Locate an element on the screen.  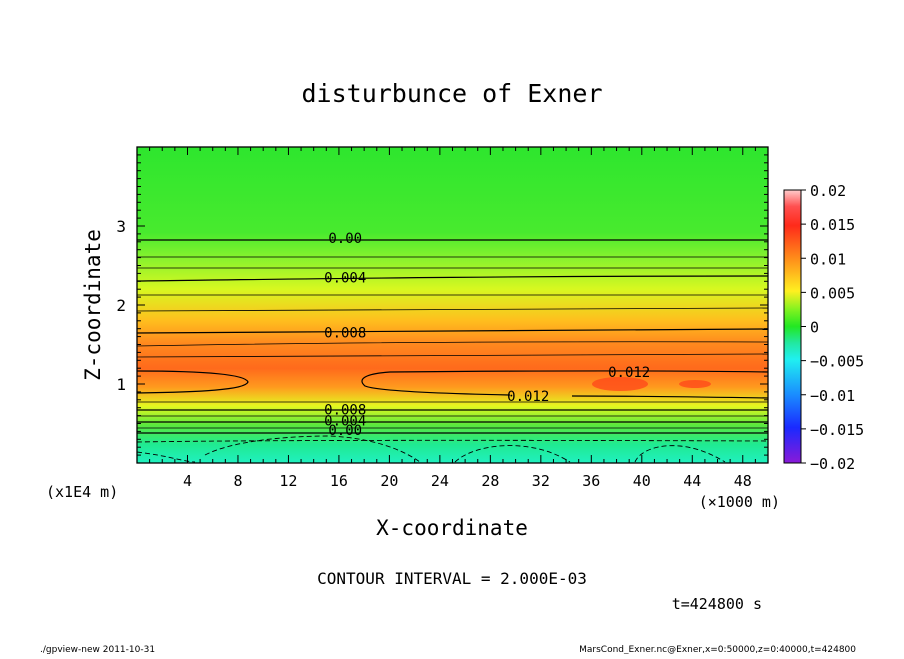
x-tick-label: 8 is located at coordinates (237, 481).